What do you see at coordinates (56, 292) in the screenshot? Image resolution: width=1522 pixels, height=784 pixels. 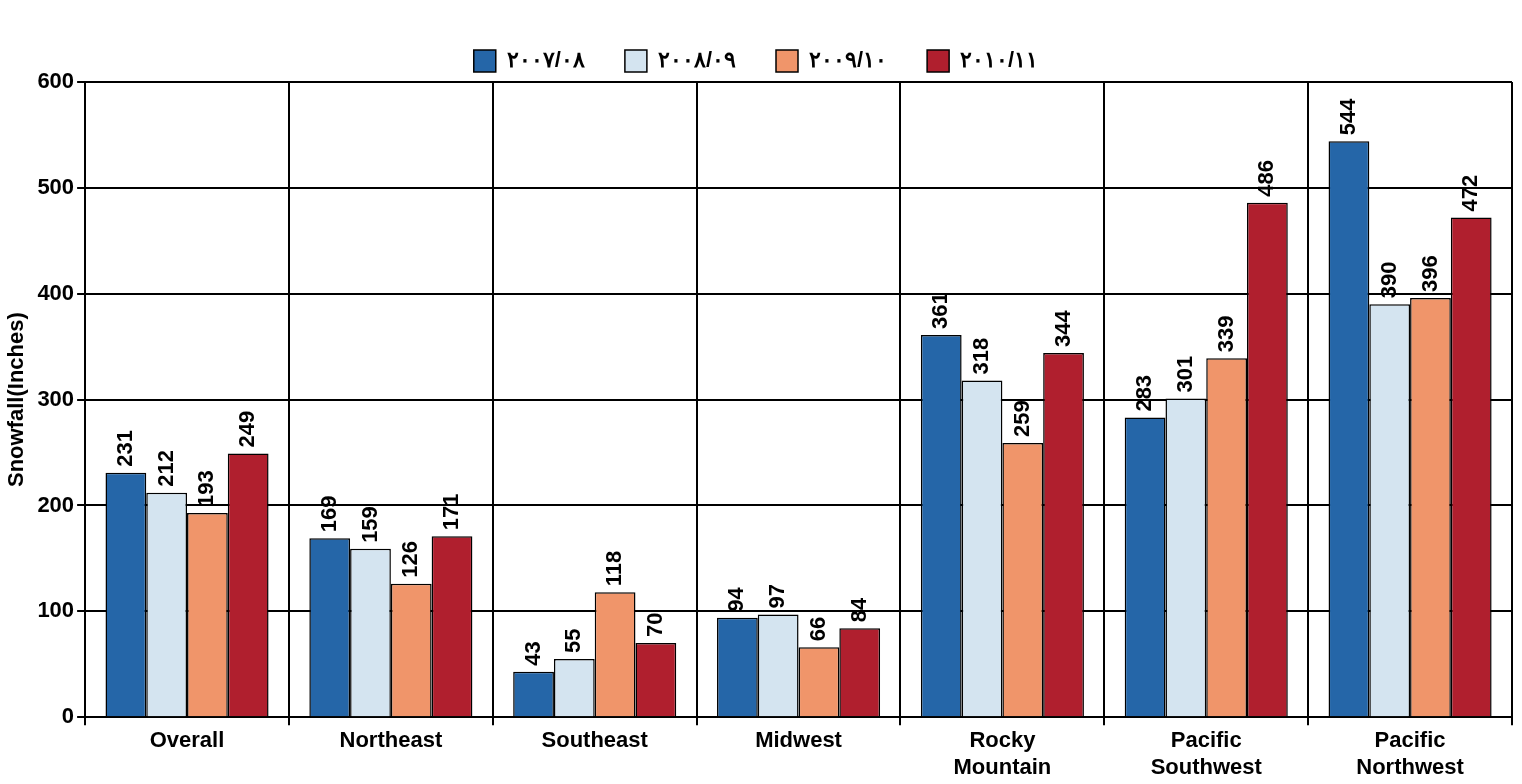 I see `y-tick-label: 400` at bounding box center [56, 292].